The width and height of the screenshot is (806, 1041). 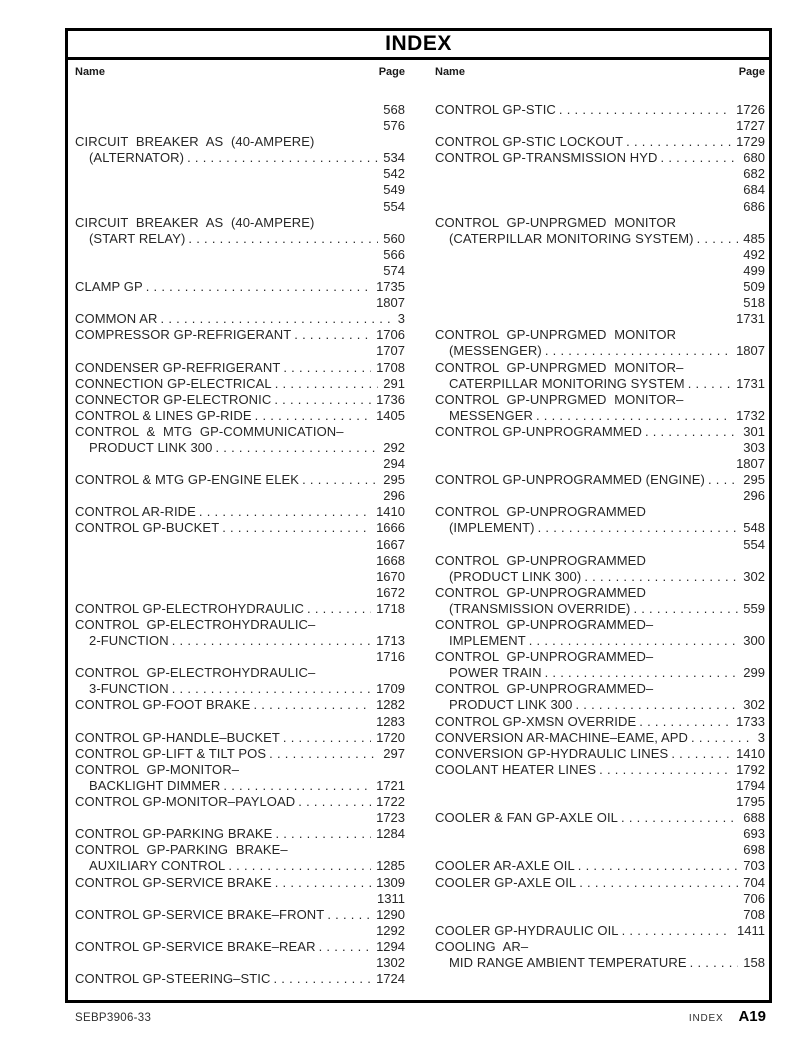 What do you see at coordinates (390, 834) in the screenshot?
I see `entry-page-number: 1284` at bounding box center [390, 834].